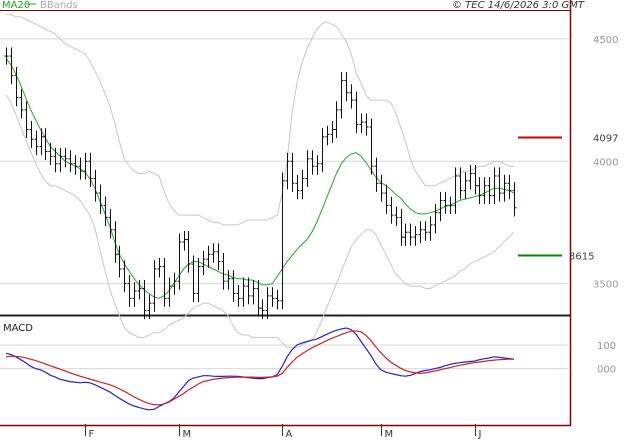 The image size is (627, 440). I want to click on resistance-level-label: 4097, so click(605, 139).